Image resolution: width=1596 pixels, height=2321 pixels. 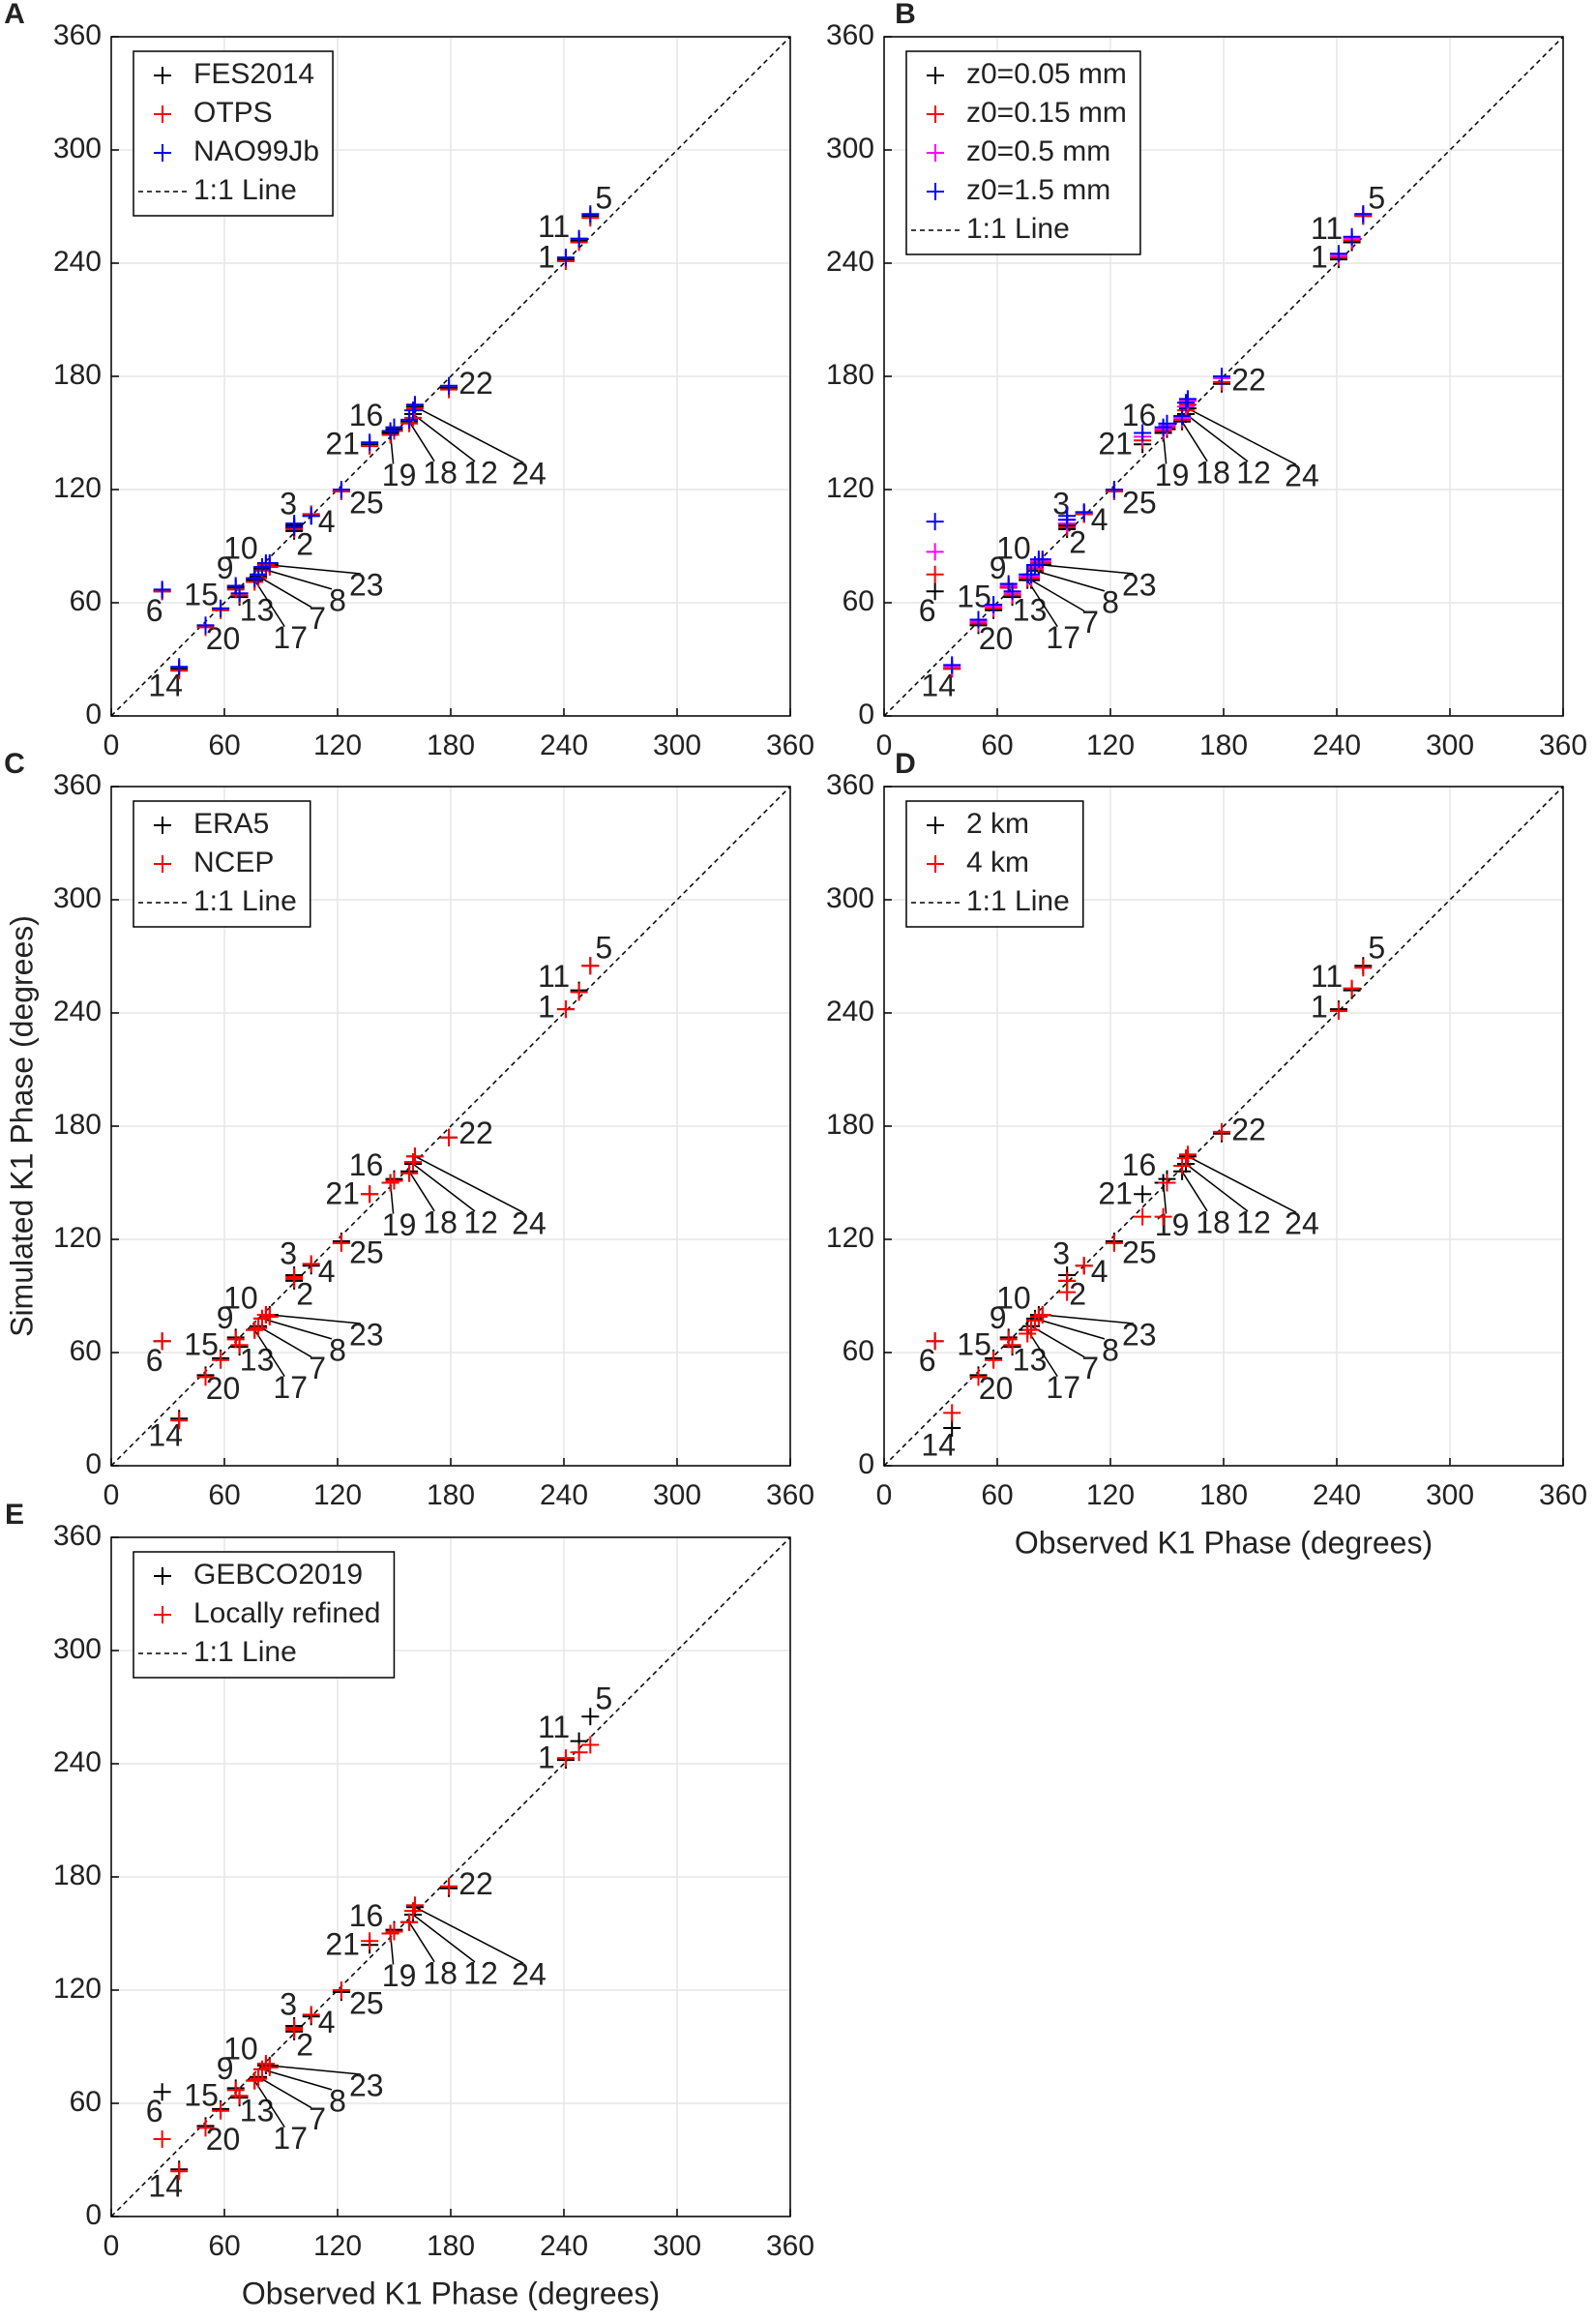 I want to click on point-label: 16, so click(x=366, y=415).